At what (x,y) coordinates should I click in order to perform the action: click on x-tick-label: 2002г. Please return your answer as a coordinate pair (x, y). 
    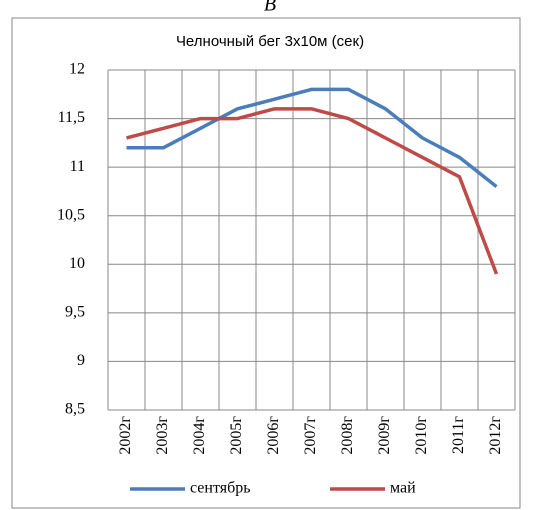
    Looking at the image, I should click on (125, 435).